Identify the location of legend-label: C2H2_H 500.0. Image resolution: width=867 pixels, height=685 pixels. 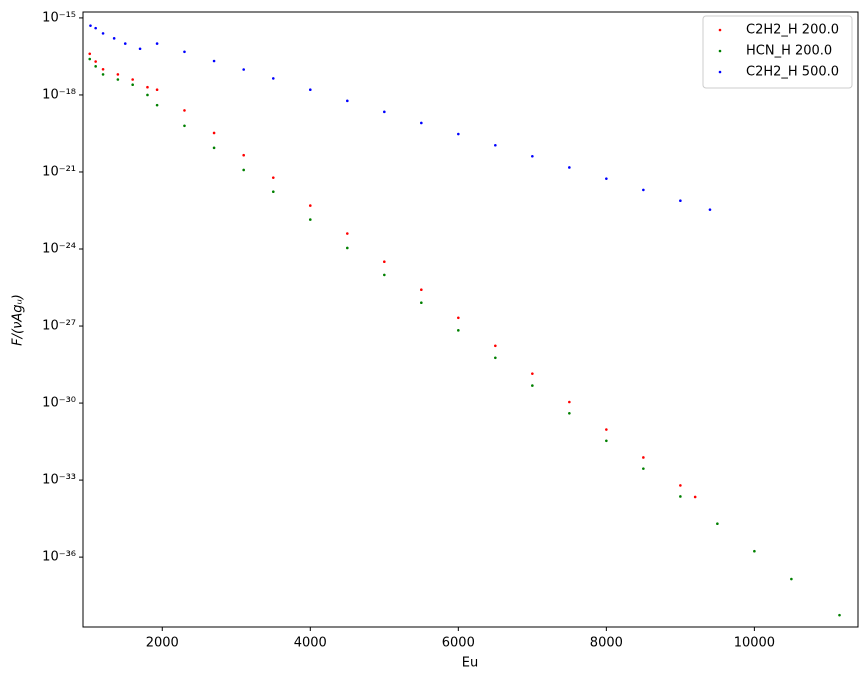
(792, 72).